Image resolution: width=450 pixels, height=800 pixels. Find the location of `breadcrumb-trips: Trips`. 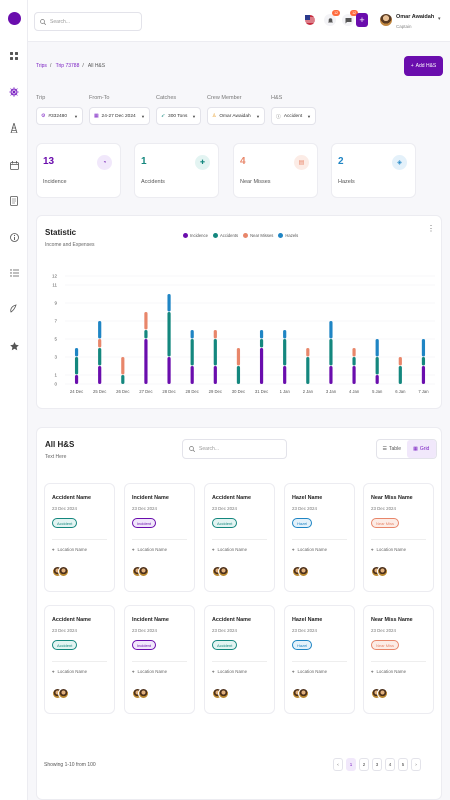

breadcrumb-trips: Trips is located at coordinates (41, 66).